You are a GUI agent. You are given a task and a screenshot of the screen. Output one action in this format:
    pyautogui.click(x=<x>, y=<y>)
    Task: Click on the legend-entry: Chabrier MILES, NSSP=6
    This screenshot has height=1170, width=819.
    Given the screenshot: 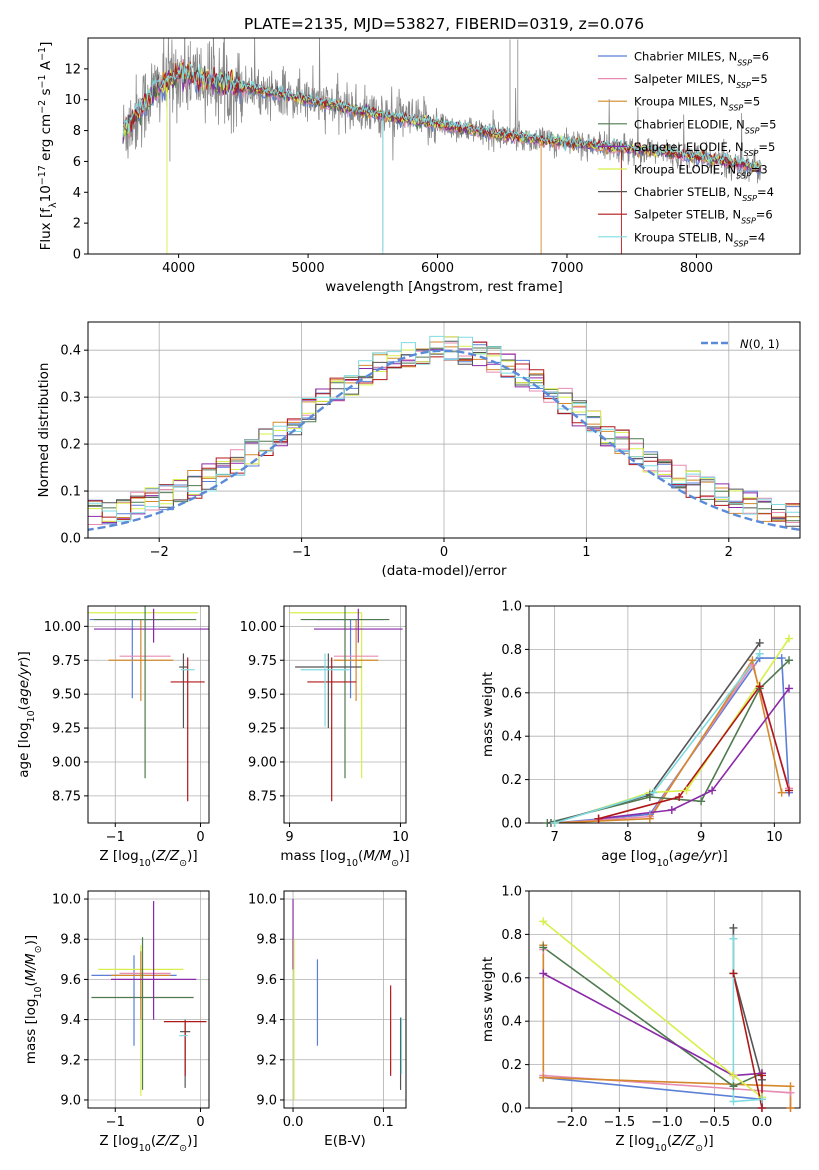 What is the action you would take?
    pyautogui.click(x=701, y=59)
    